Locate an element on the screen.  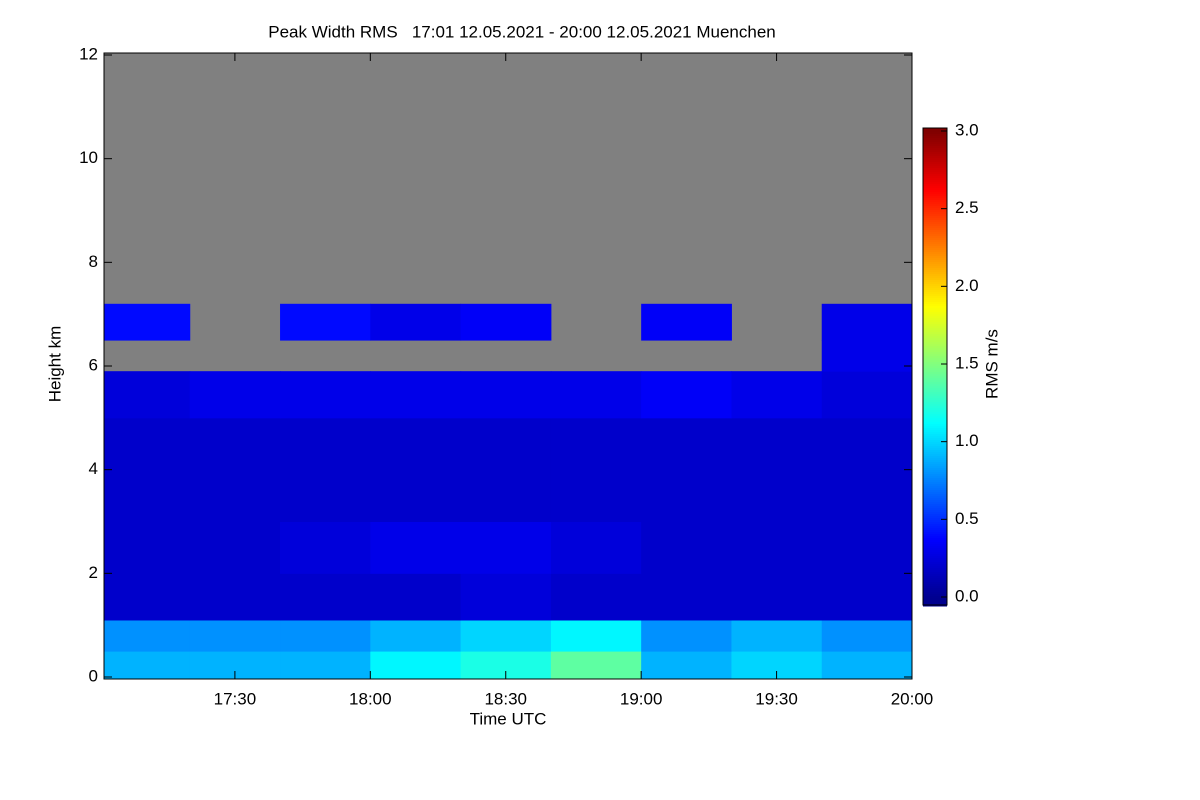
colorbar-tick-label: 0.5 is located at coordinates (967, 518).